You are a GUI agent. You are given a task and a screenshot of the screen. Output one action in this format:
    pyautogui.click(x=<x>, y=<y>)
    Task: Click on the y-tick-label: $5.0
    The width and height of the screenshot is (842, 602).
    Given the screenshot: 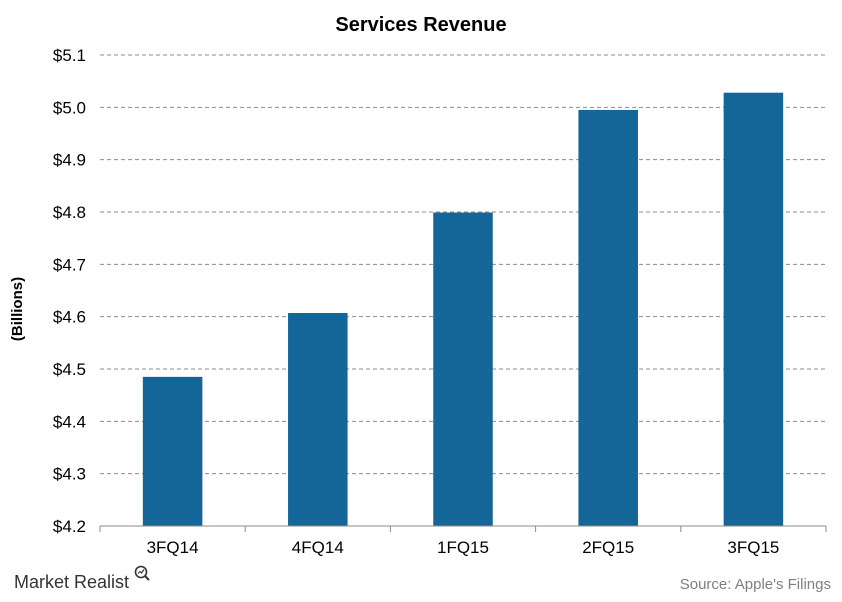 What is the action you would take?
    pyautogui.click(x=69, y=107)
    